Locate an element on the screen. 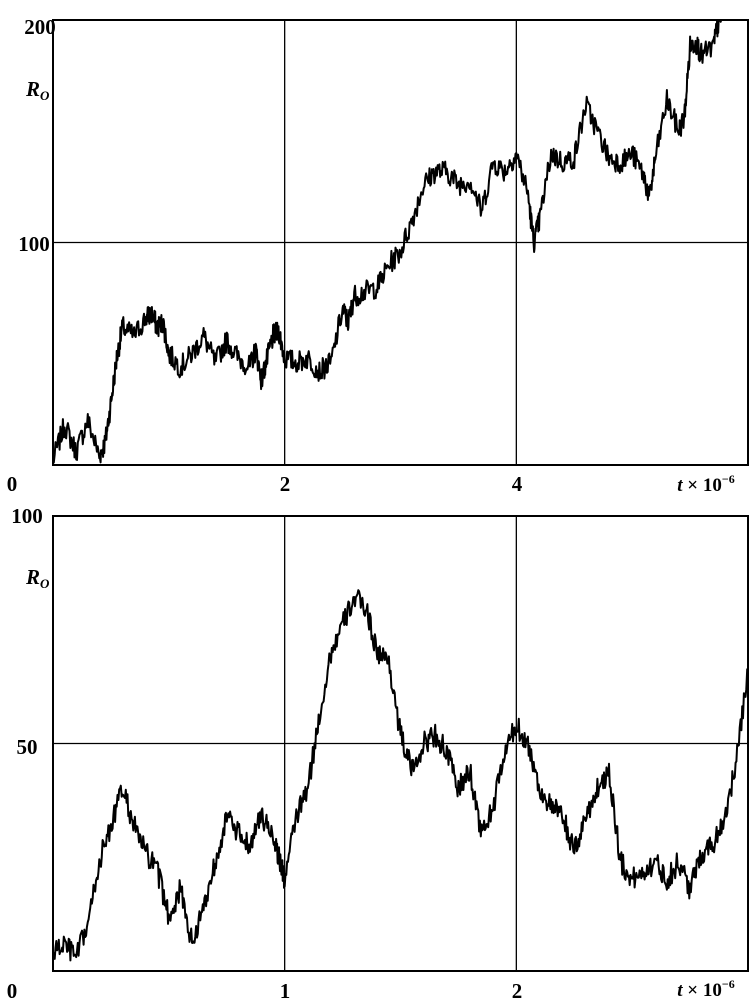 The height and width of the screenshot is (1002, 750). bottom-x-tick-label-2: 2 is located at coordinates (517, 990).